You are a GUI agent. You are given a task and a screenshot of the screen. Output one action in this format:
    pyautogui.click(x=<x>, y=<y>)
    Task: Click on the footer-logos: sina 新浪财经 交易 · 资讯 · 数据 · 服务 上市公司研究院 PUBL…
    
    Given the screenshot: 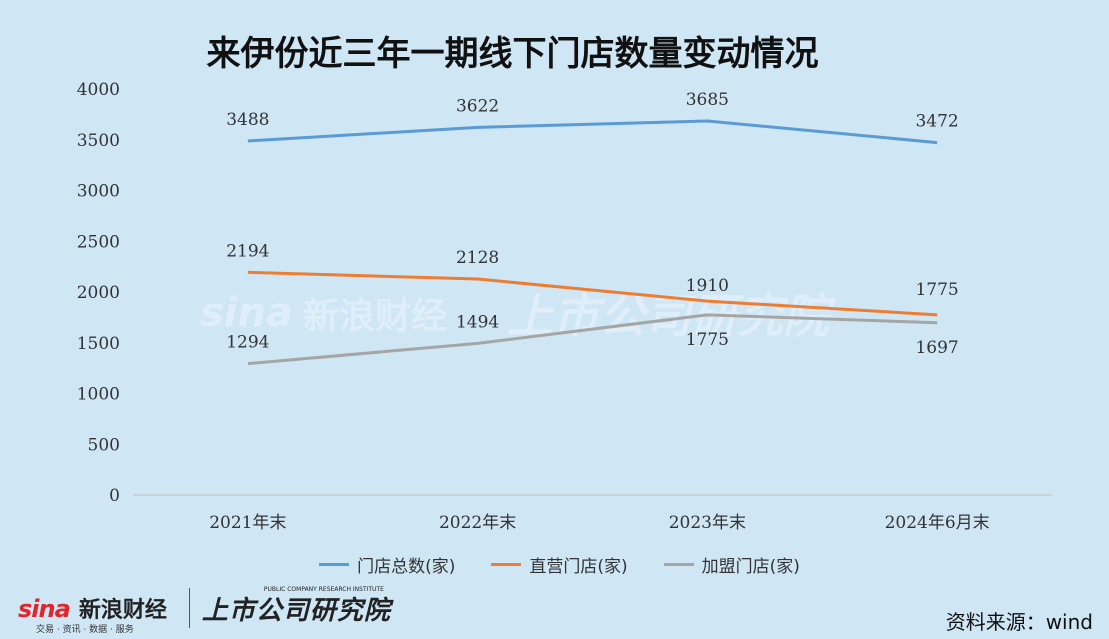 What is the action you would take?
    pyautogui.click(x=204, y=611)
    